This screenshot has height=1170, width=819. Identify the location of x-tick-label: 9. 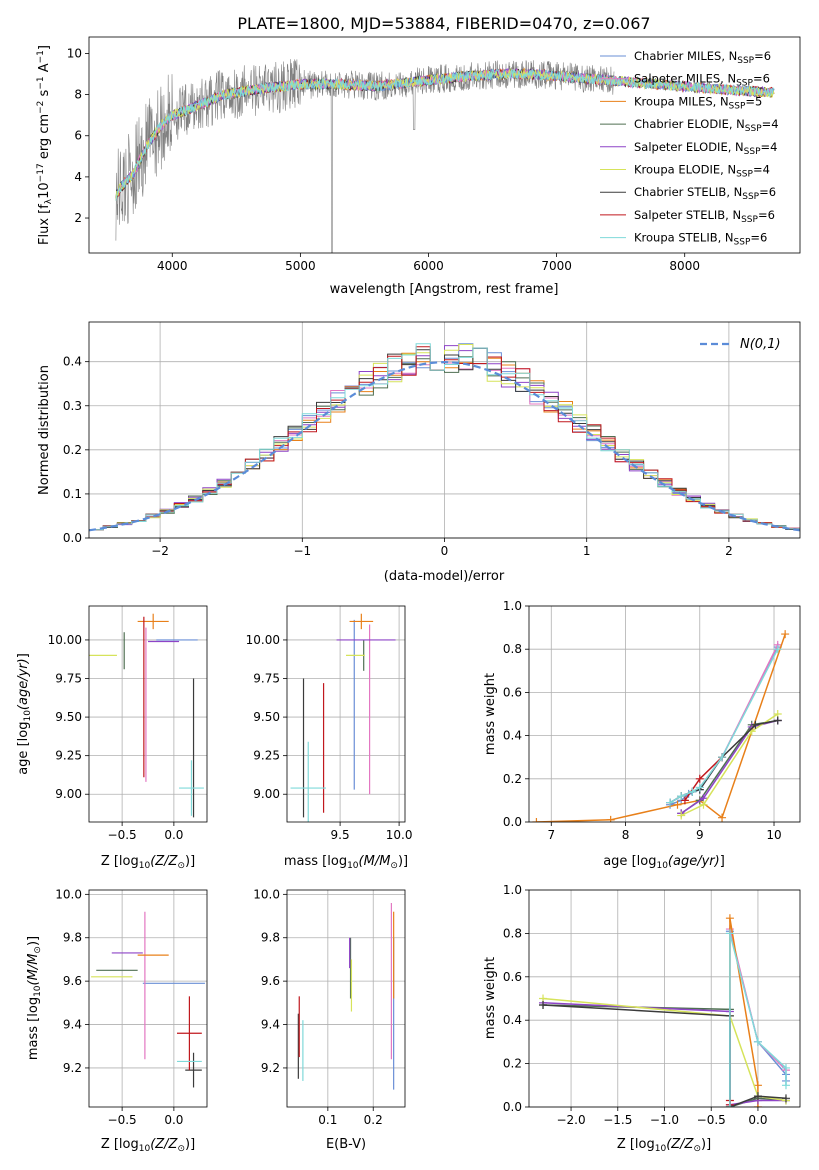
(700, 835).